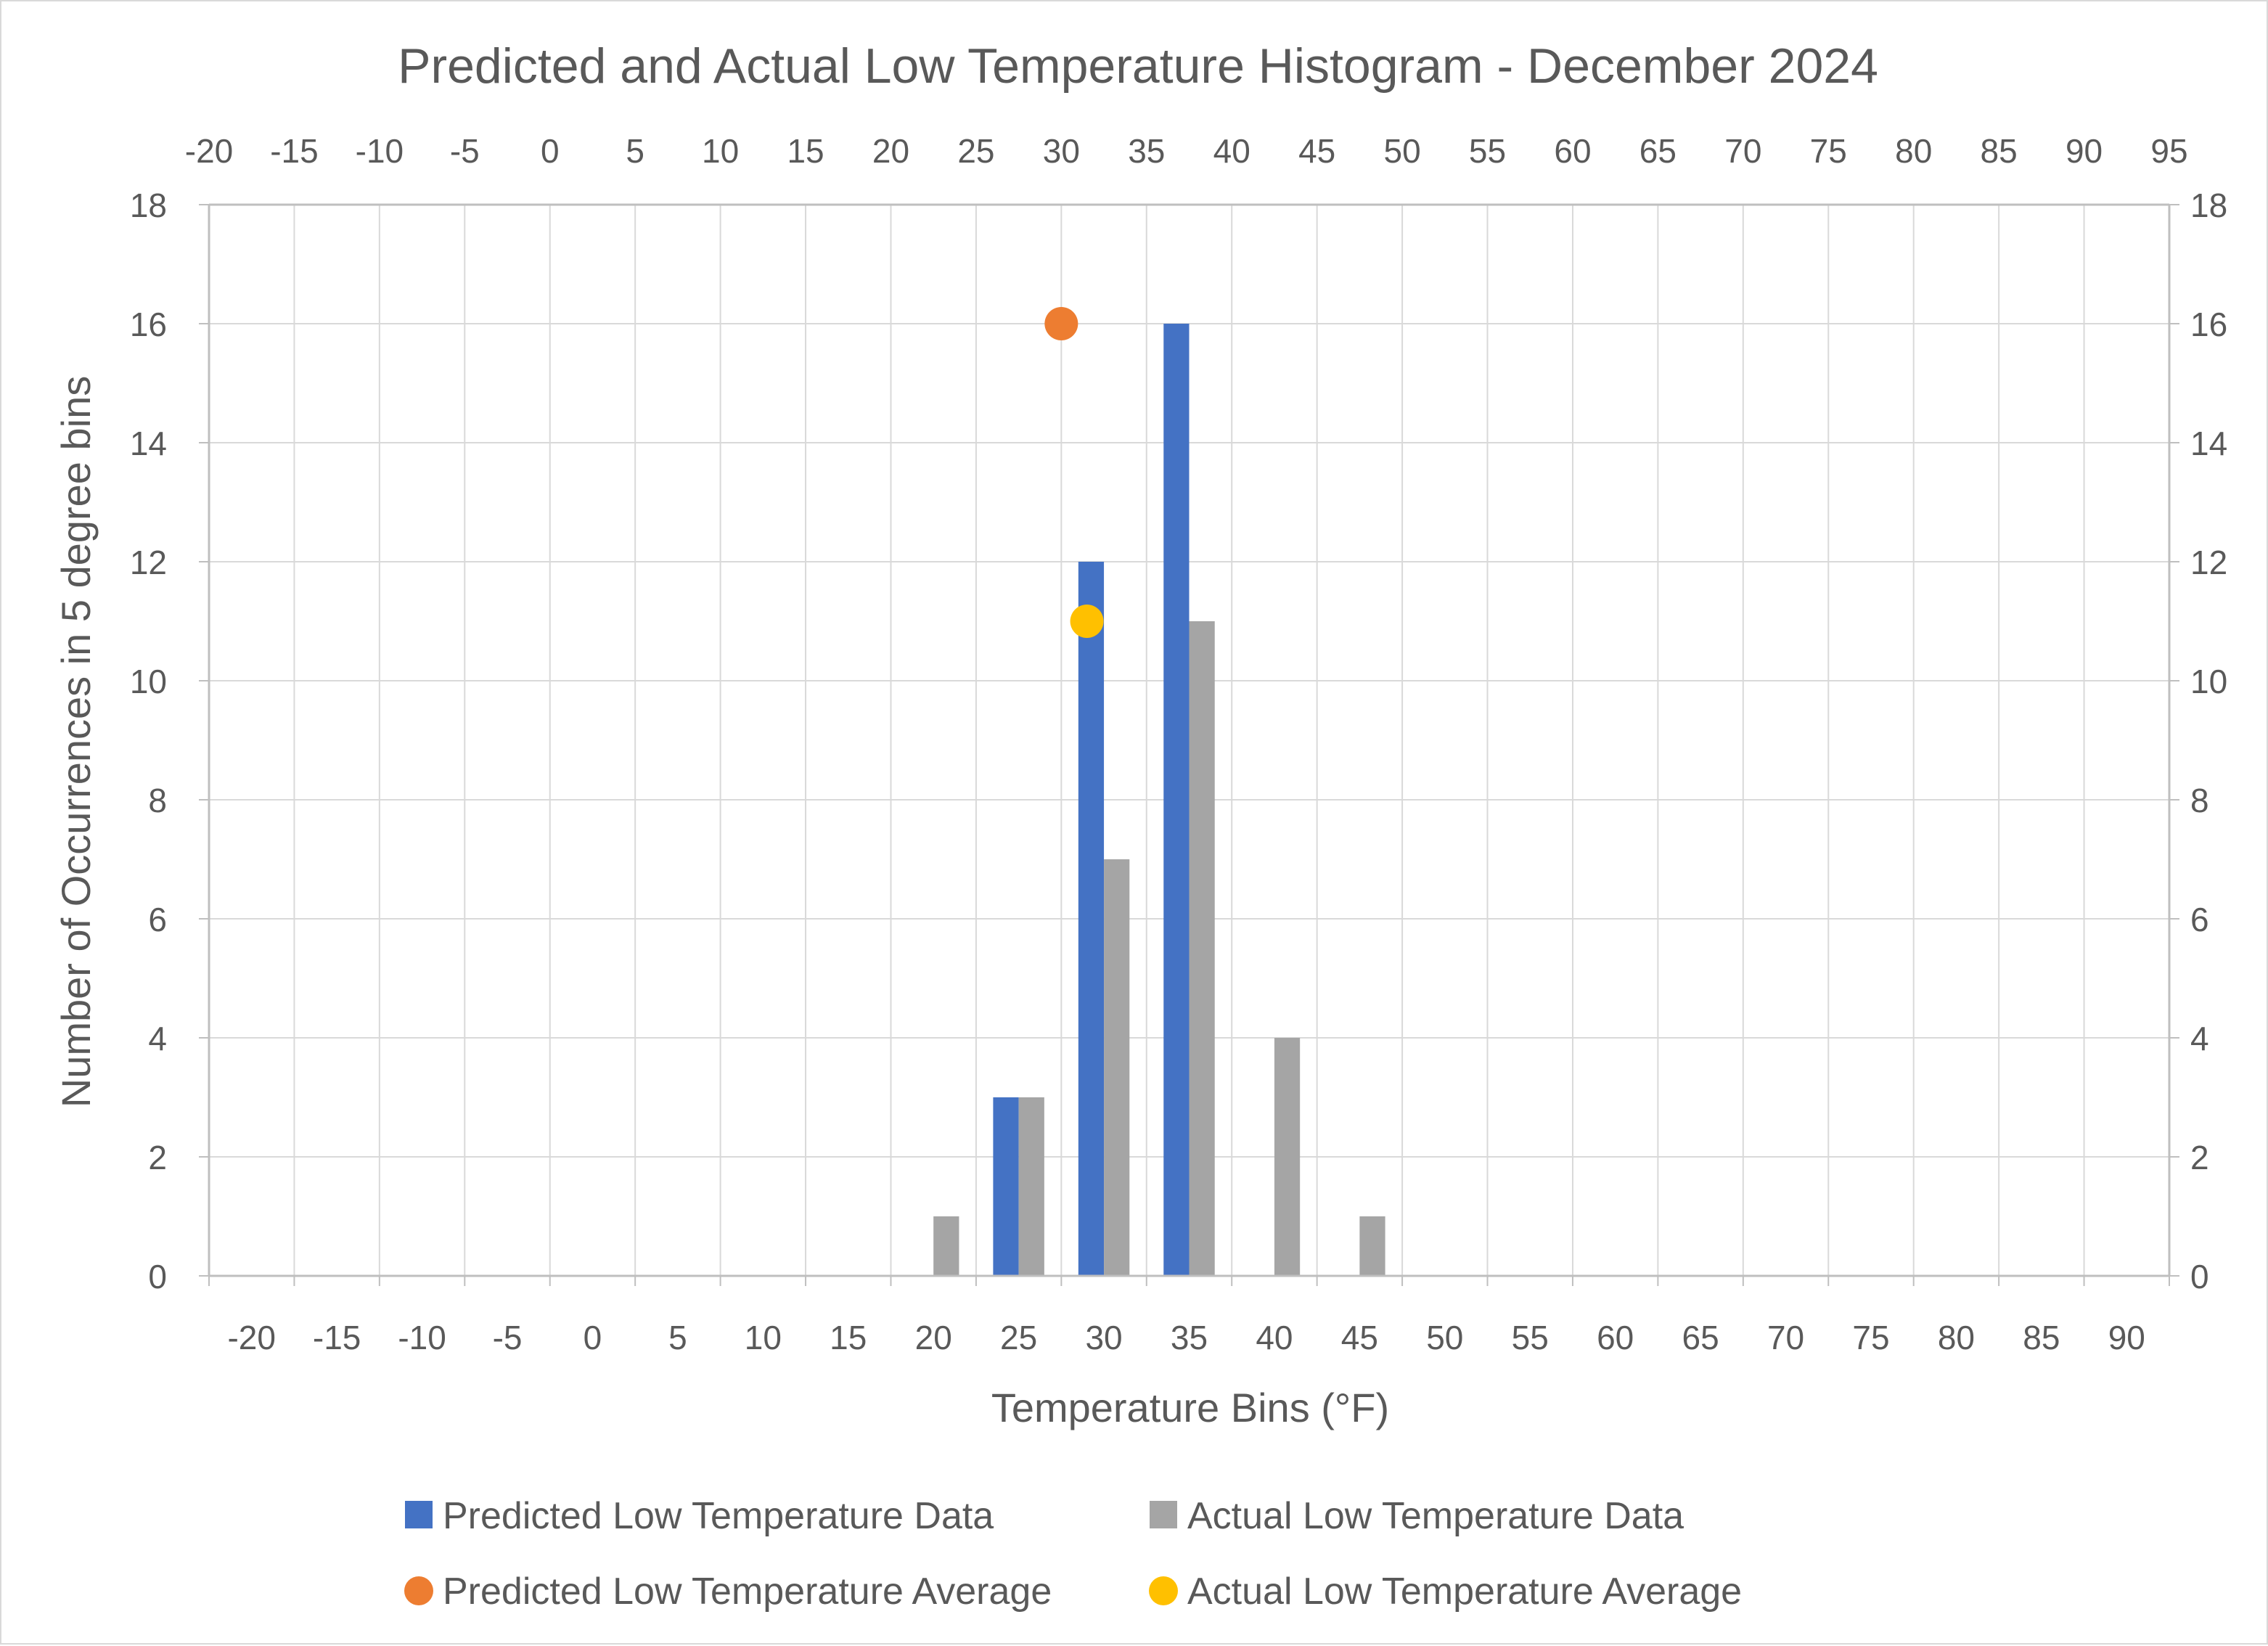  I want to click on top-tick-label: -5, so click(465, 151).